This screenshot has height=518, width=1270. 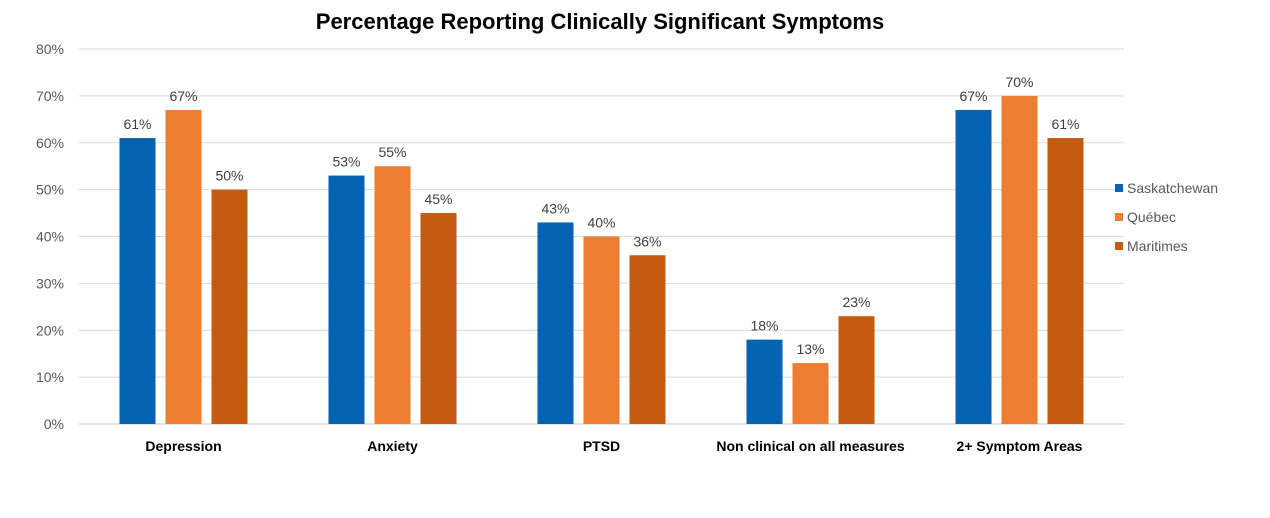 I want to click on y-tick-label: 60%, so click(x=50, y=143).